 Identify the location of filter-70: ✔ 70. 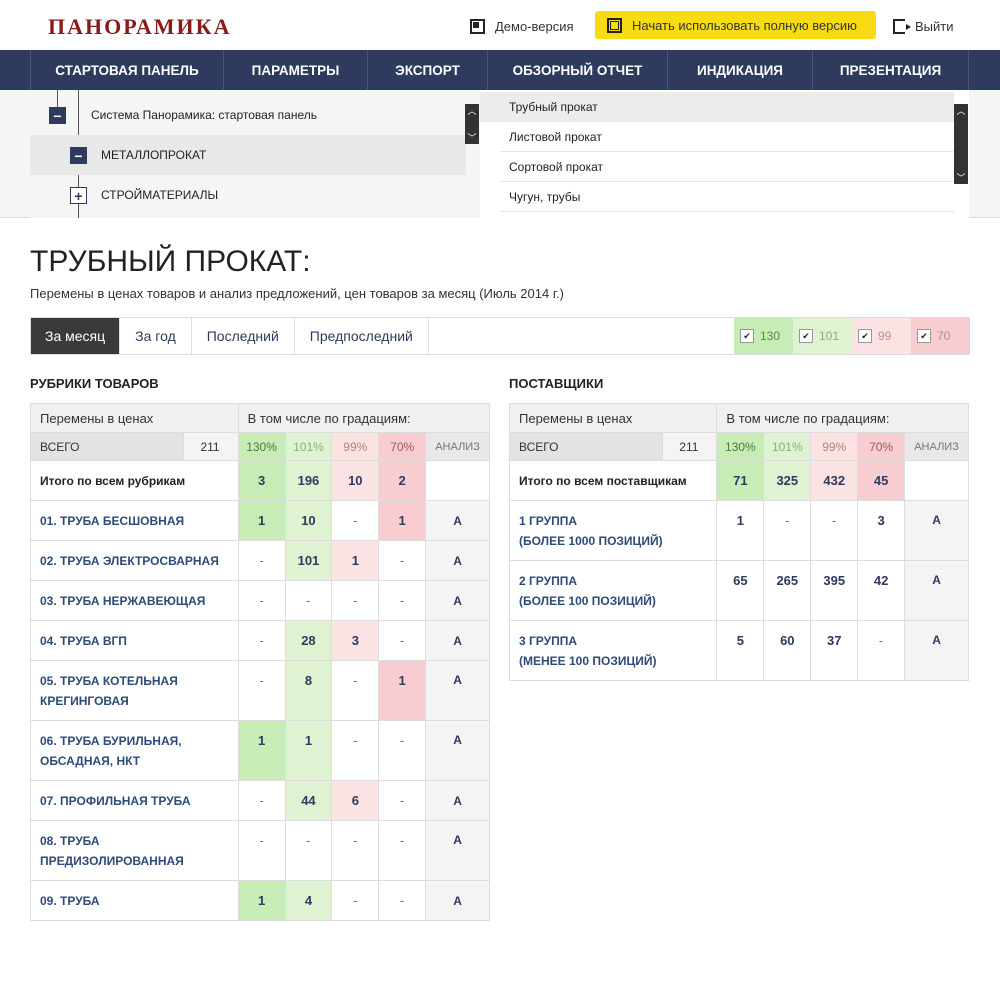
(940, 336).